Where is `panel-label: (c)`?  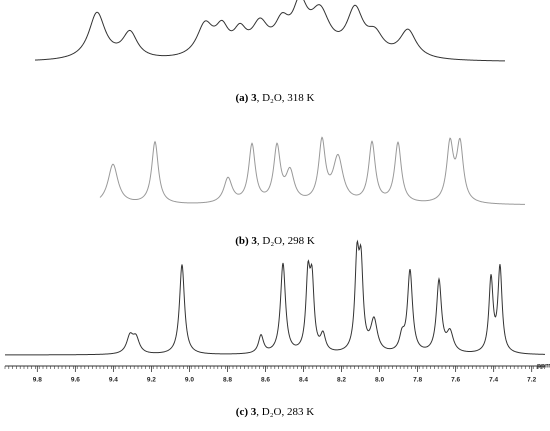 panel-label: (c) is located at coordinates (242, 412).